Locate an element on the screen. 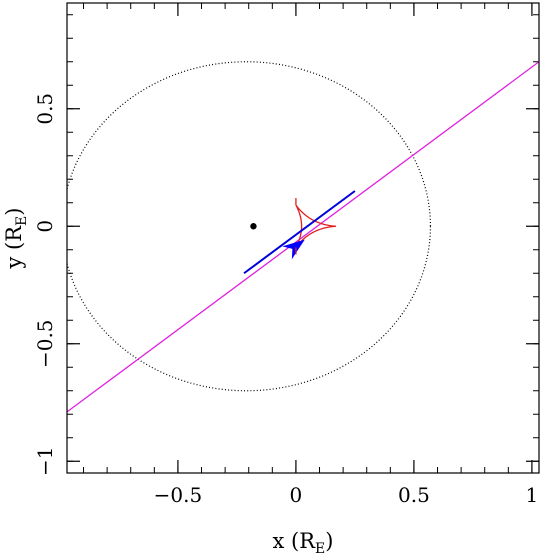 Image resolution: width=541 pixels, height=555 pixels. lens-point is located at coordinates (253, 226).